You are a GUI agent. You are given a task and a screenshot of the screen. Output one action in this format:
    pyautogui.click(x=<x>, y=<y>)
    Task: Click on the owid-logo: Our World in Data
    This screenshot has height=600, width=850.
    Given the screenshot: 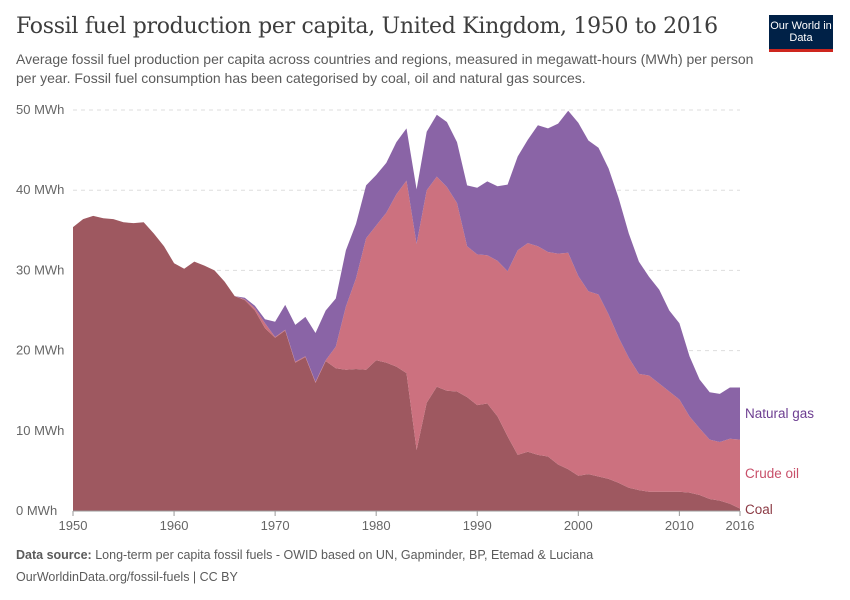 What is the action you would take?
    pyautogui.click(x=801, y=33)
    